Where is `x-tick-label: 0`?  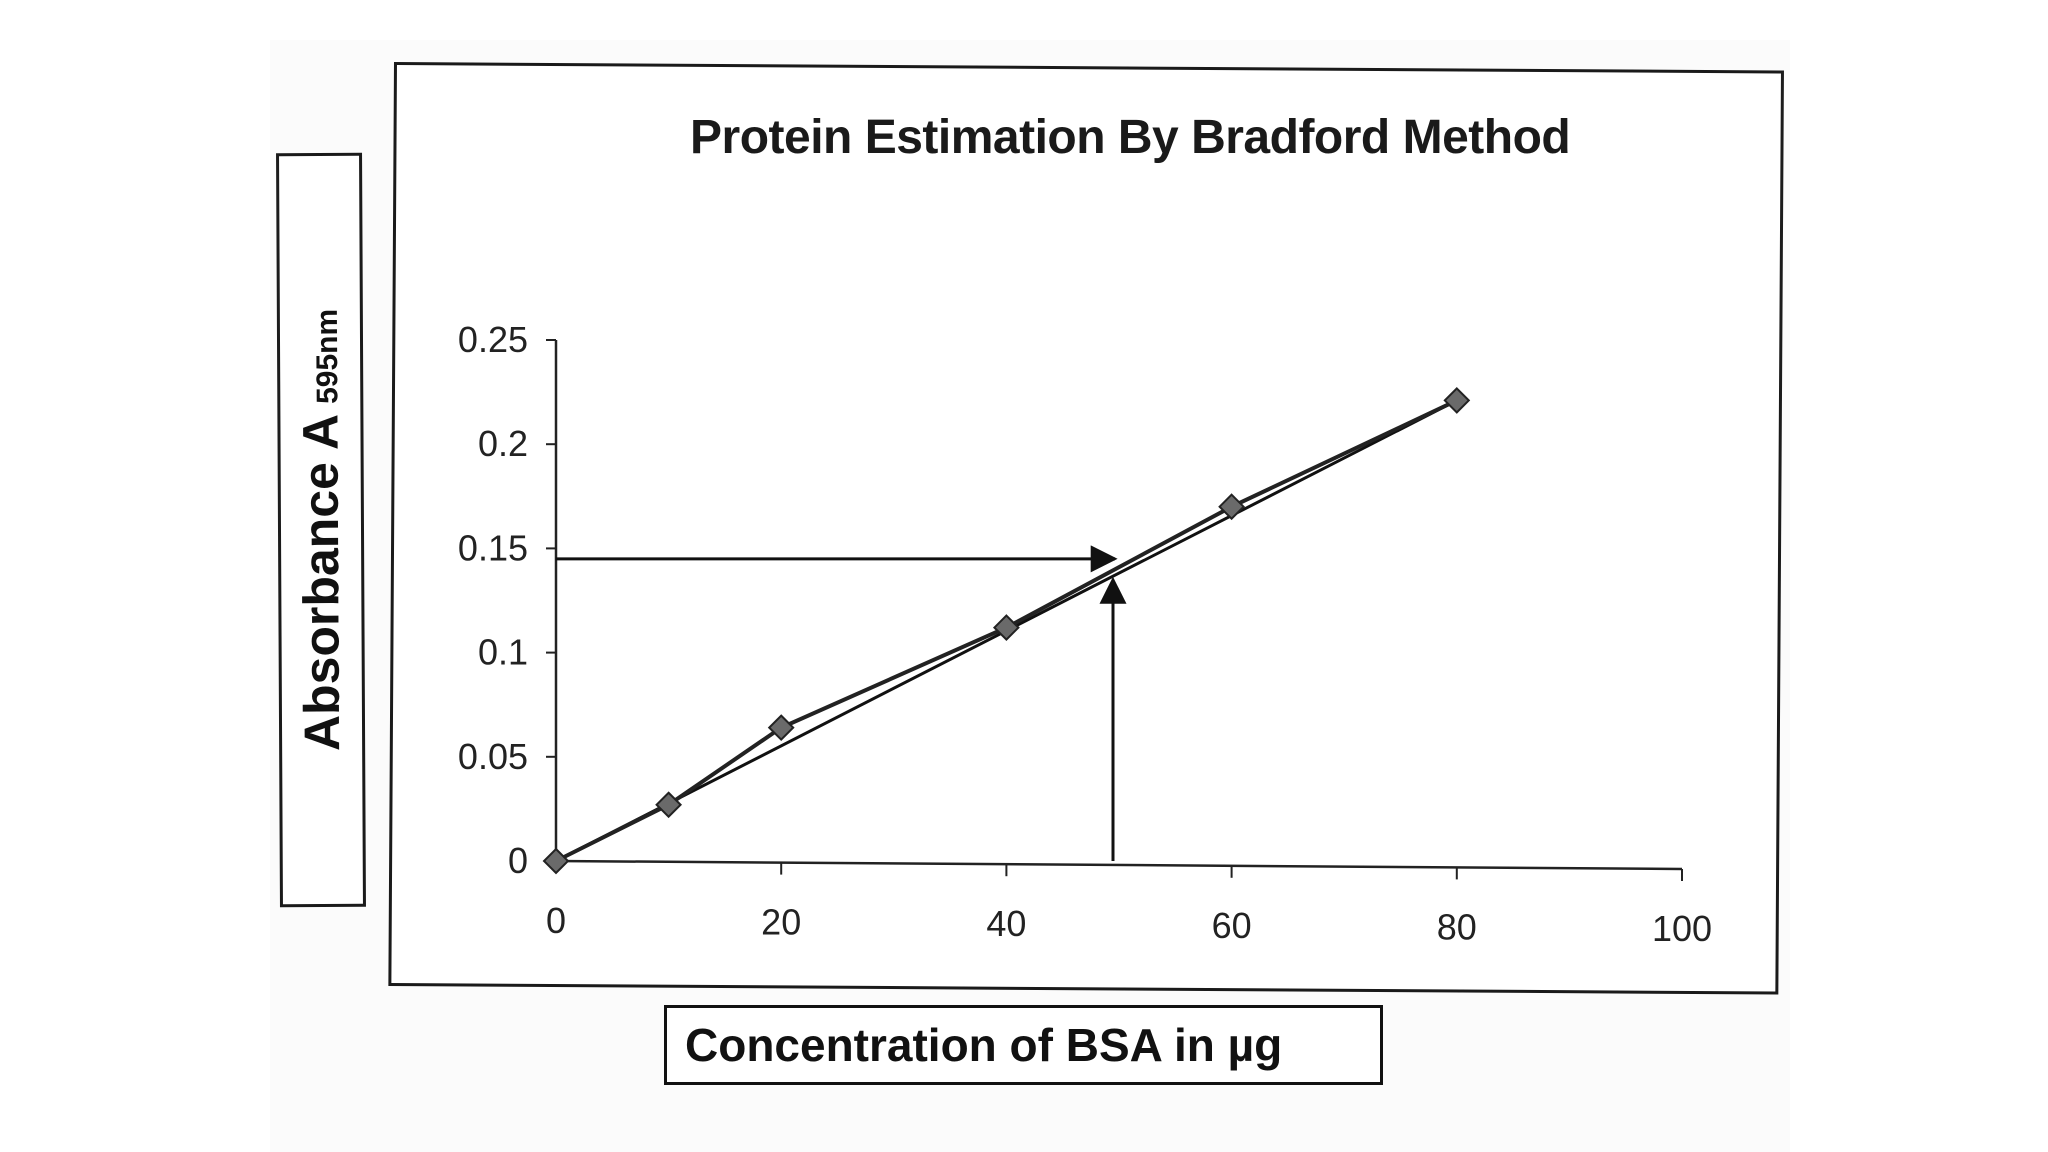
x-tick-label: 0 is located at coordinates (556, 920).